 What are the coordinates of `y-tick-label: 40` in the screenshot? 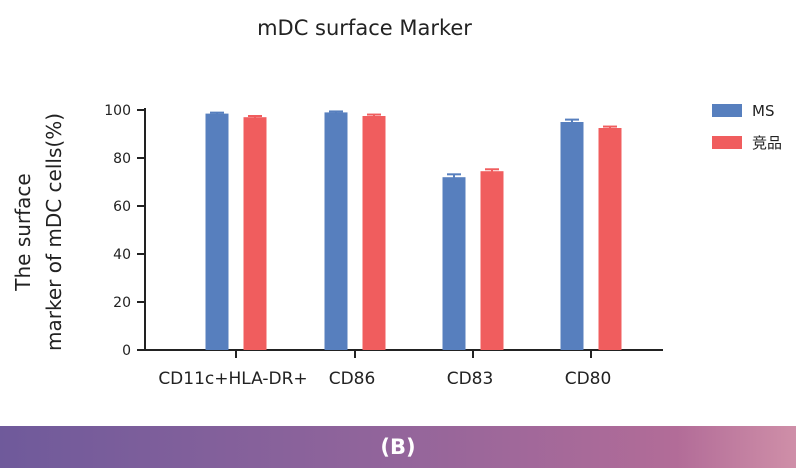 It's located at (122, 255).